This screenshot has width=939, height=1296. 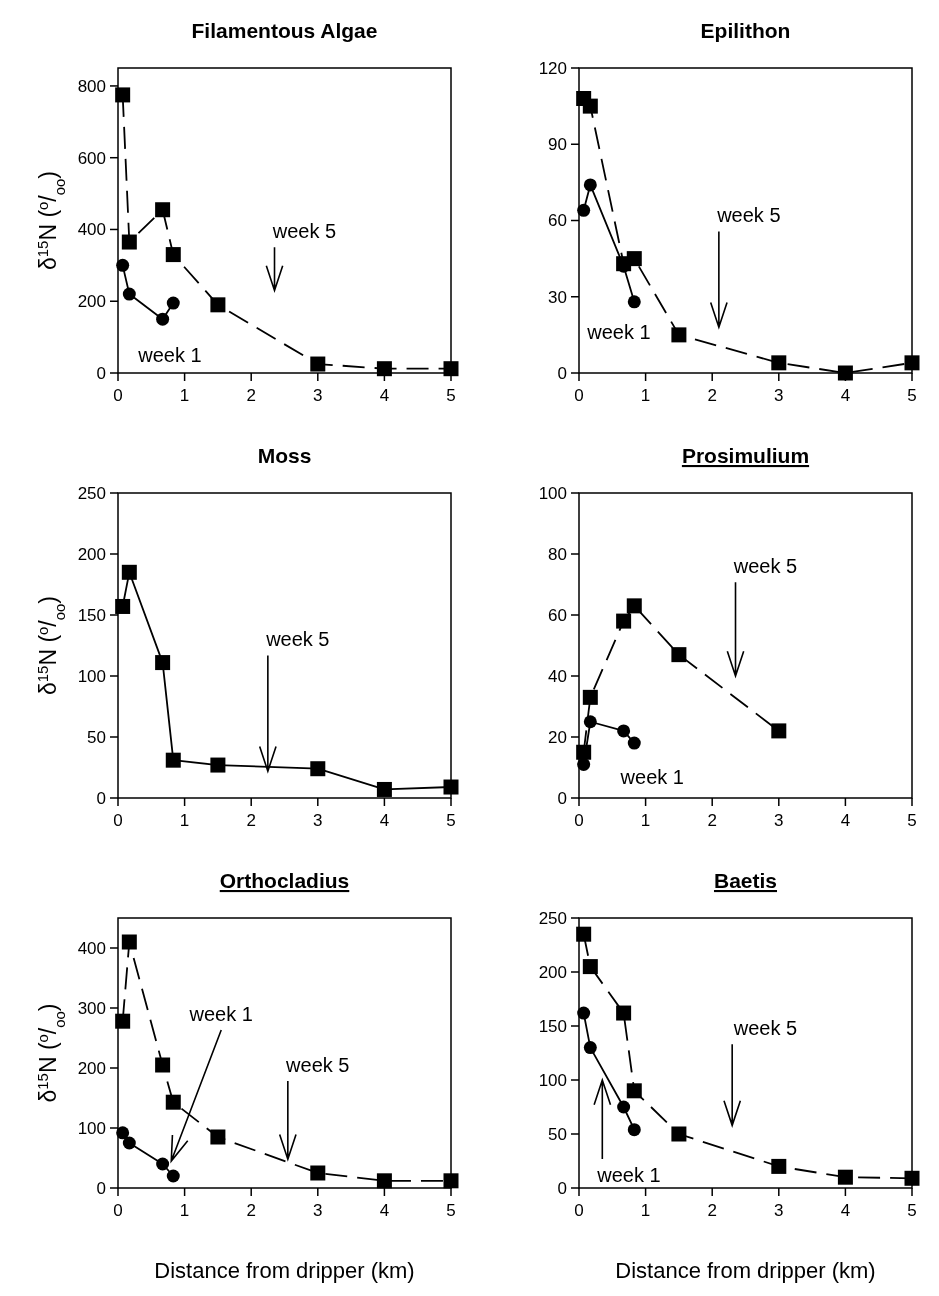 I want to click on y-tick-label: 120, so click(x=552, y=68).